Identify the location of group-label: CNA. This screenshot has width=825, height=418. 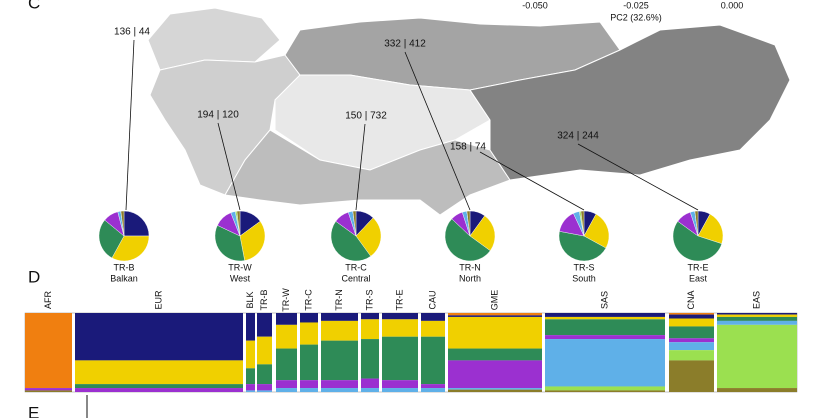
(691, 299).